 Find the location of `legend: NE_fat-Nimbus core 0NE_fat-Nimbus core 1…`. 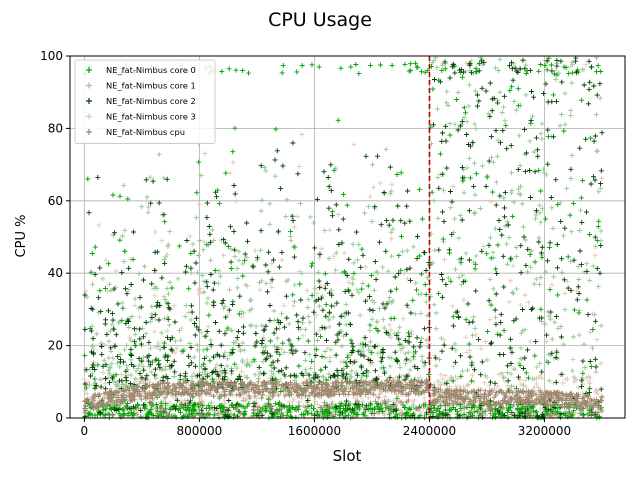

legend: NE_fat-Nimbus core 0NE_fat-Nimbus core 1… is located at coordinates (145, 101).